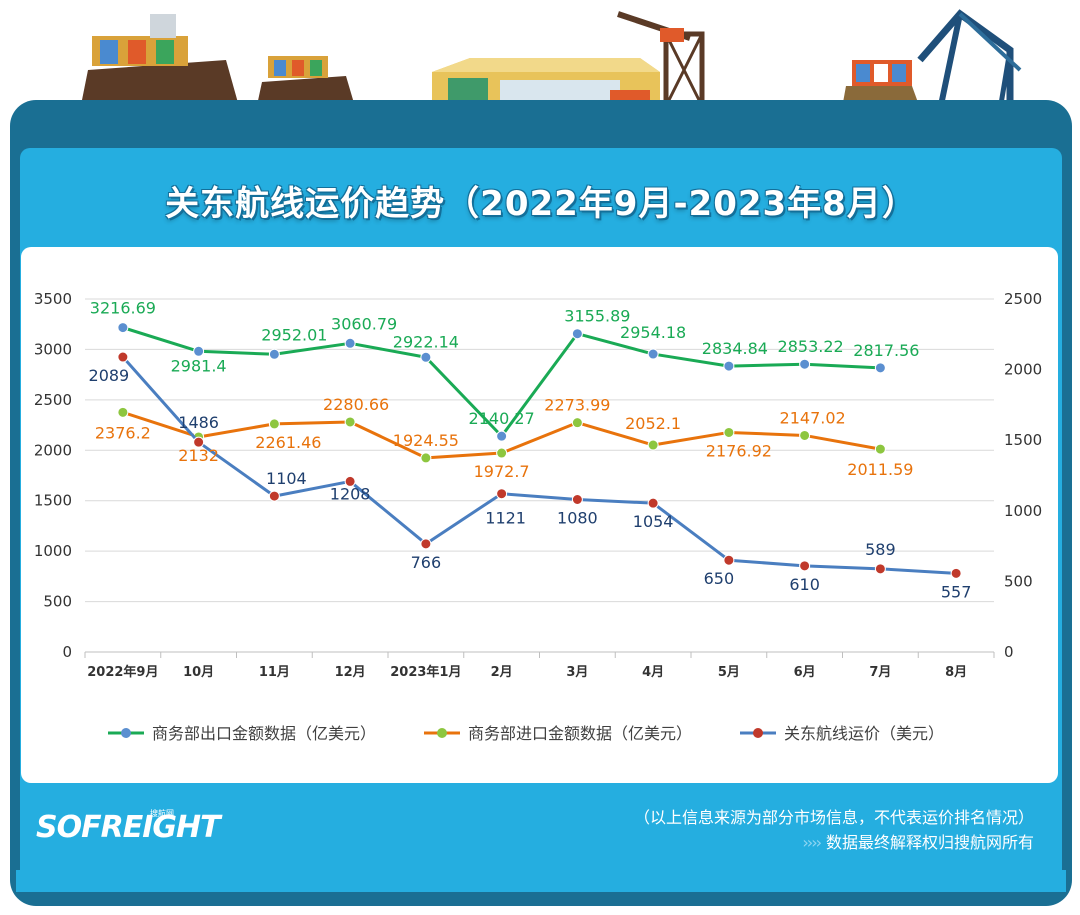 The height and width of the screenshot is (915, 1080). Describe the element at coordinates (502, 672) in the screenshot. I see `x-tick-label: 2月` at that location.